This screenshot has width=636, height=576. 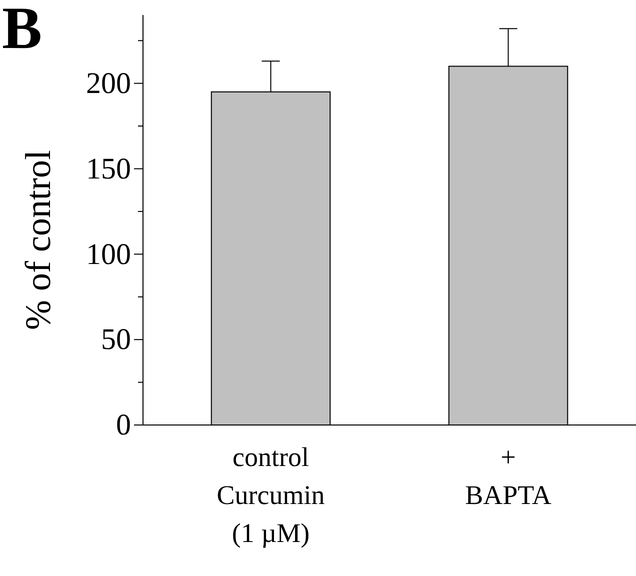 What do you see at coordinates (116, 339) in the screenshot?
I see `y-tick-label: 50` at bounding box center [116, 339].